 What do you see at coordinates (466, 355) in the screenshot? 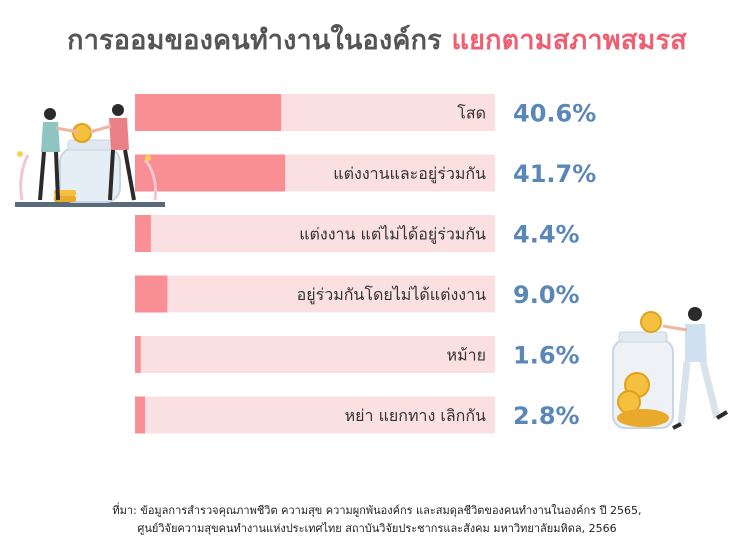
I see `category-label: หม้าย` at bounding box center [466, 355].